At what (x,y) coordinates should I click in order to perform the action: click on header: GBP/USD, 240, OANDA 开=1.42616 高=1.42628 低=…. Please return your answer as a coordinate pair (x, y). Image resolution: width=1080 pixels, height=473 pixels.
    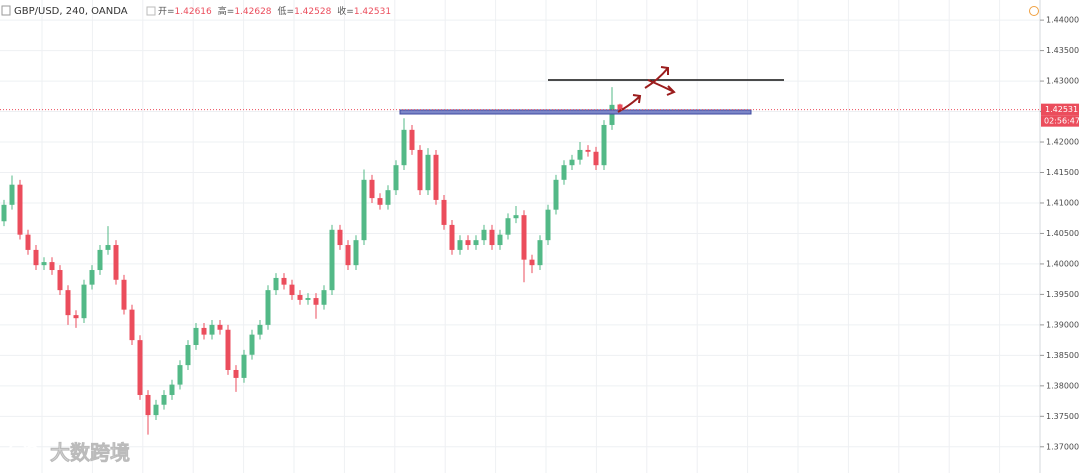
    Looking at the image, I should click on (196, 11).